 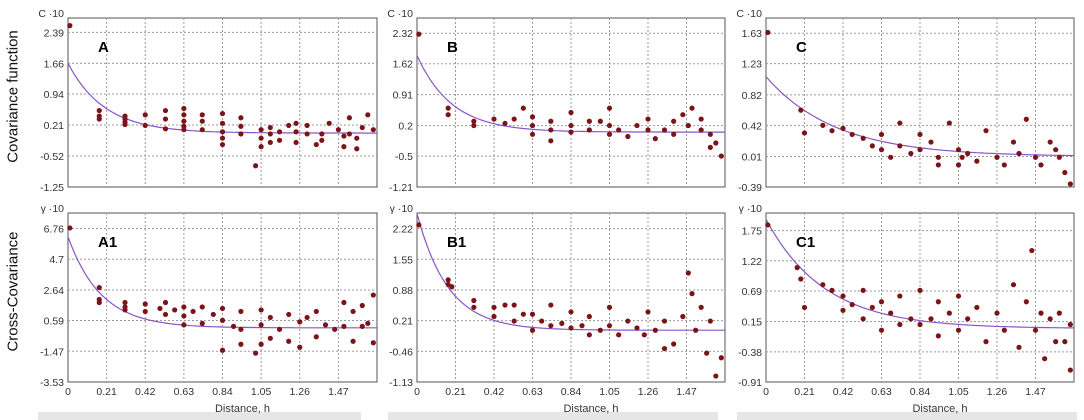 What do you see at coordinates (590, 409) in the screenshot?
I see `x-axis-label-b1: Distance, h` at bounding box center [590, 409].